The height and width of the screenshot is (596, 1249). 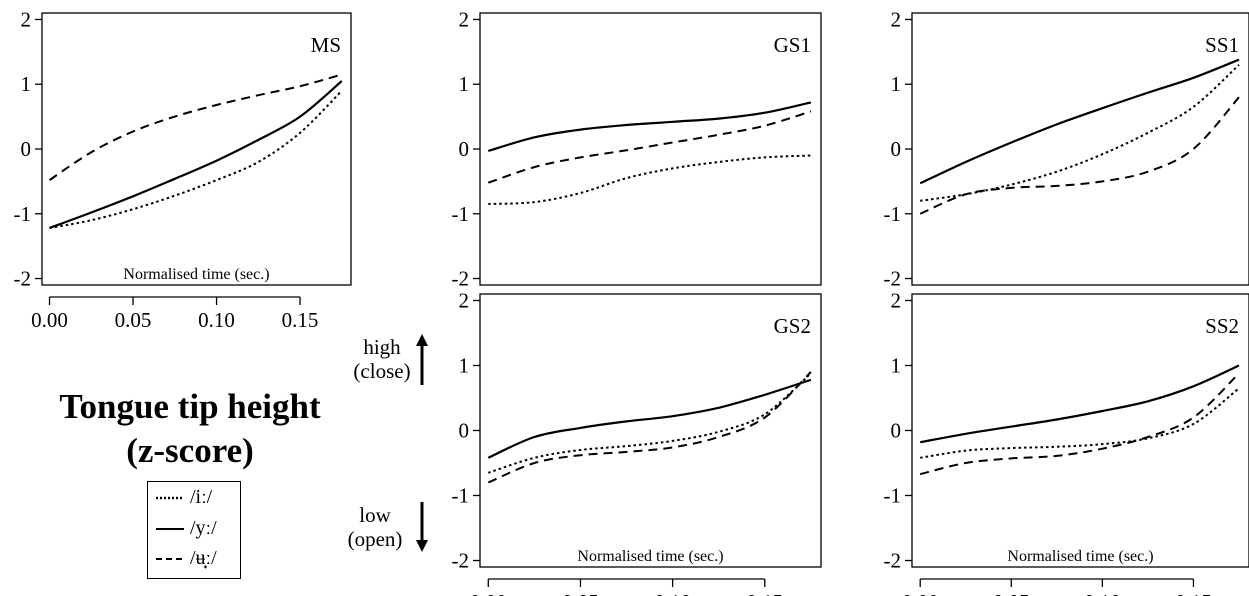 I want to click on y-tick-label-ss1: 0, so click(x=896, y=149).